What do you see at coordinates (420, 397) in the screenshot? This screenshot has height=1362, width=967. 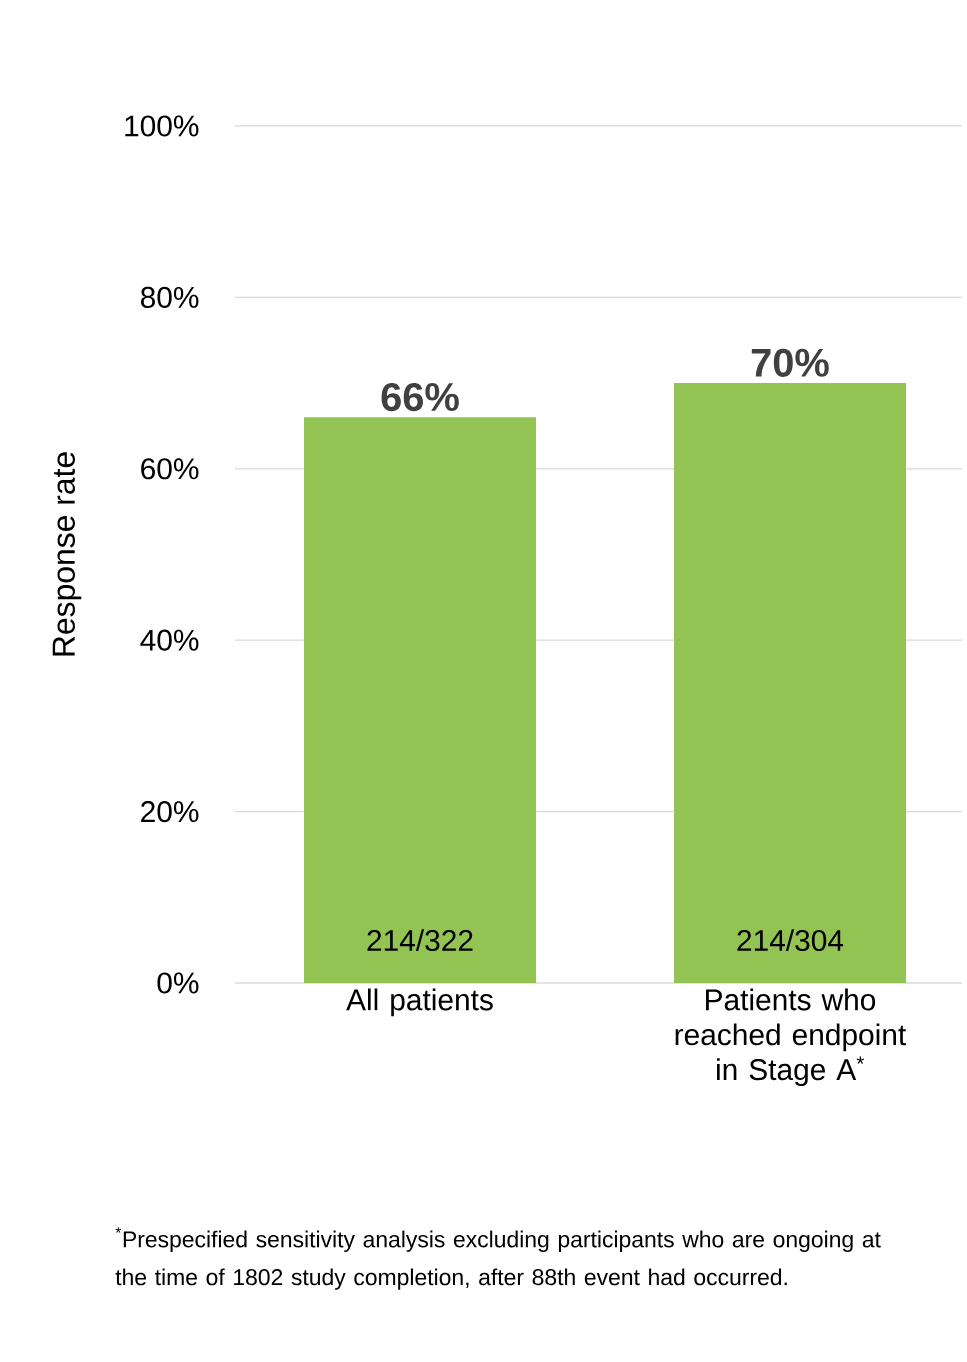 I see `data-label: 66%` at bounding box center [420, 397].